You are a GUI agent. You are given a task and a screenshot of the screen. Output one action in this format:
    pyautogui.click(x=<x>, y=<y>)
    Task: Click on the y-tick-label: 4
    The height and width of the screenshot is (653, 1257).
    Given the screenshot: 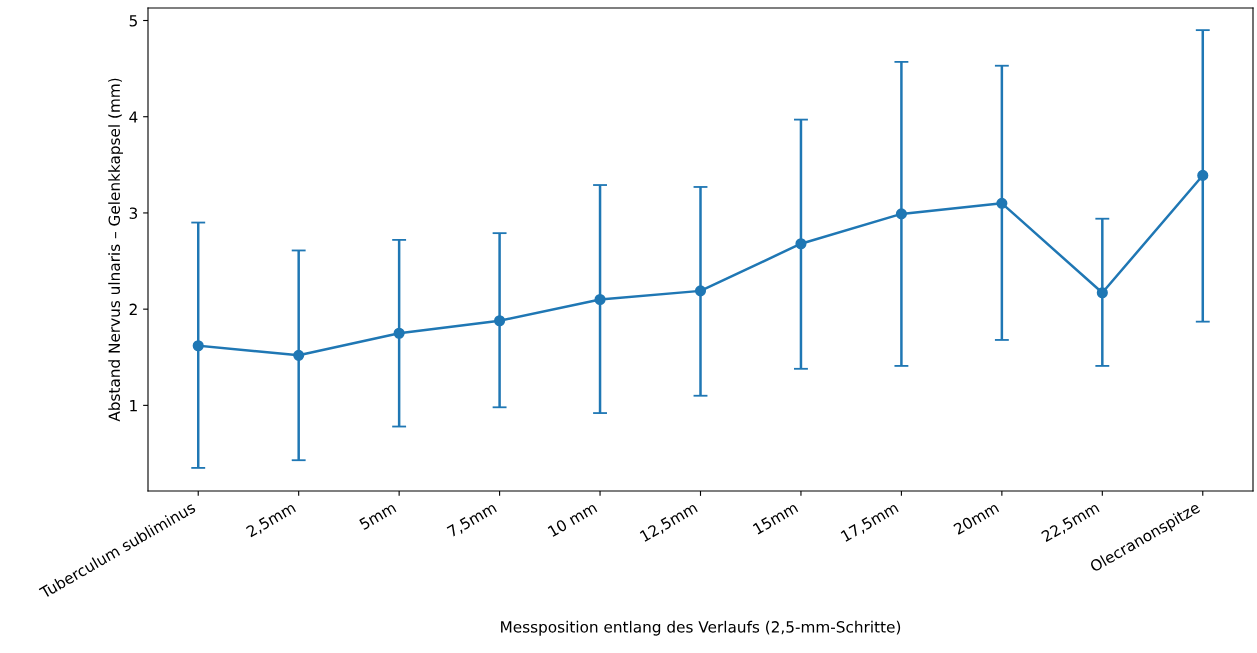 What is the action you would take?
    pyautogui.click(x=133, y=117)
    